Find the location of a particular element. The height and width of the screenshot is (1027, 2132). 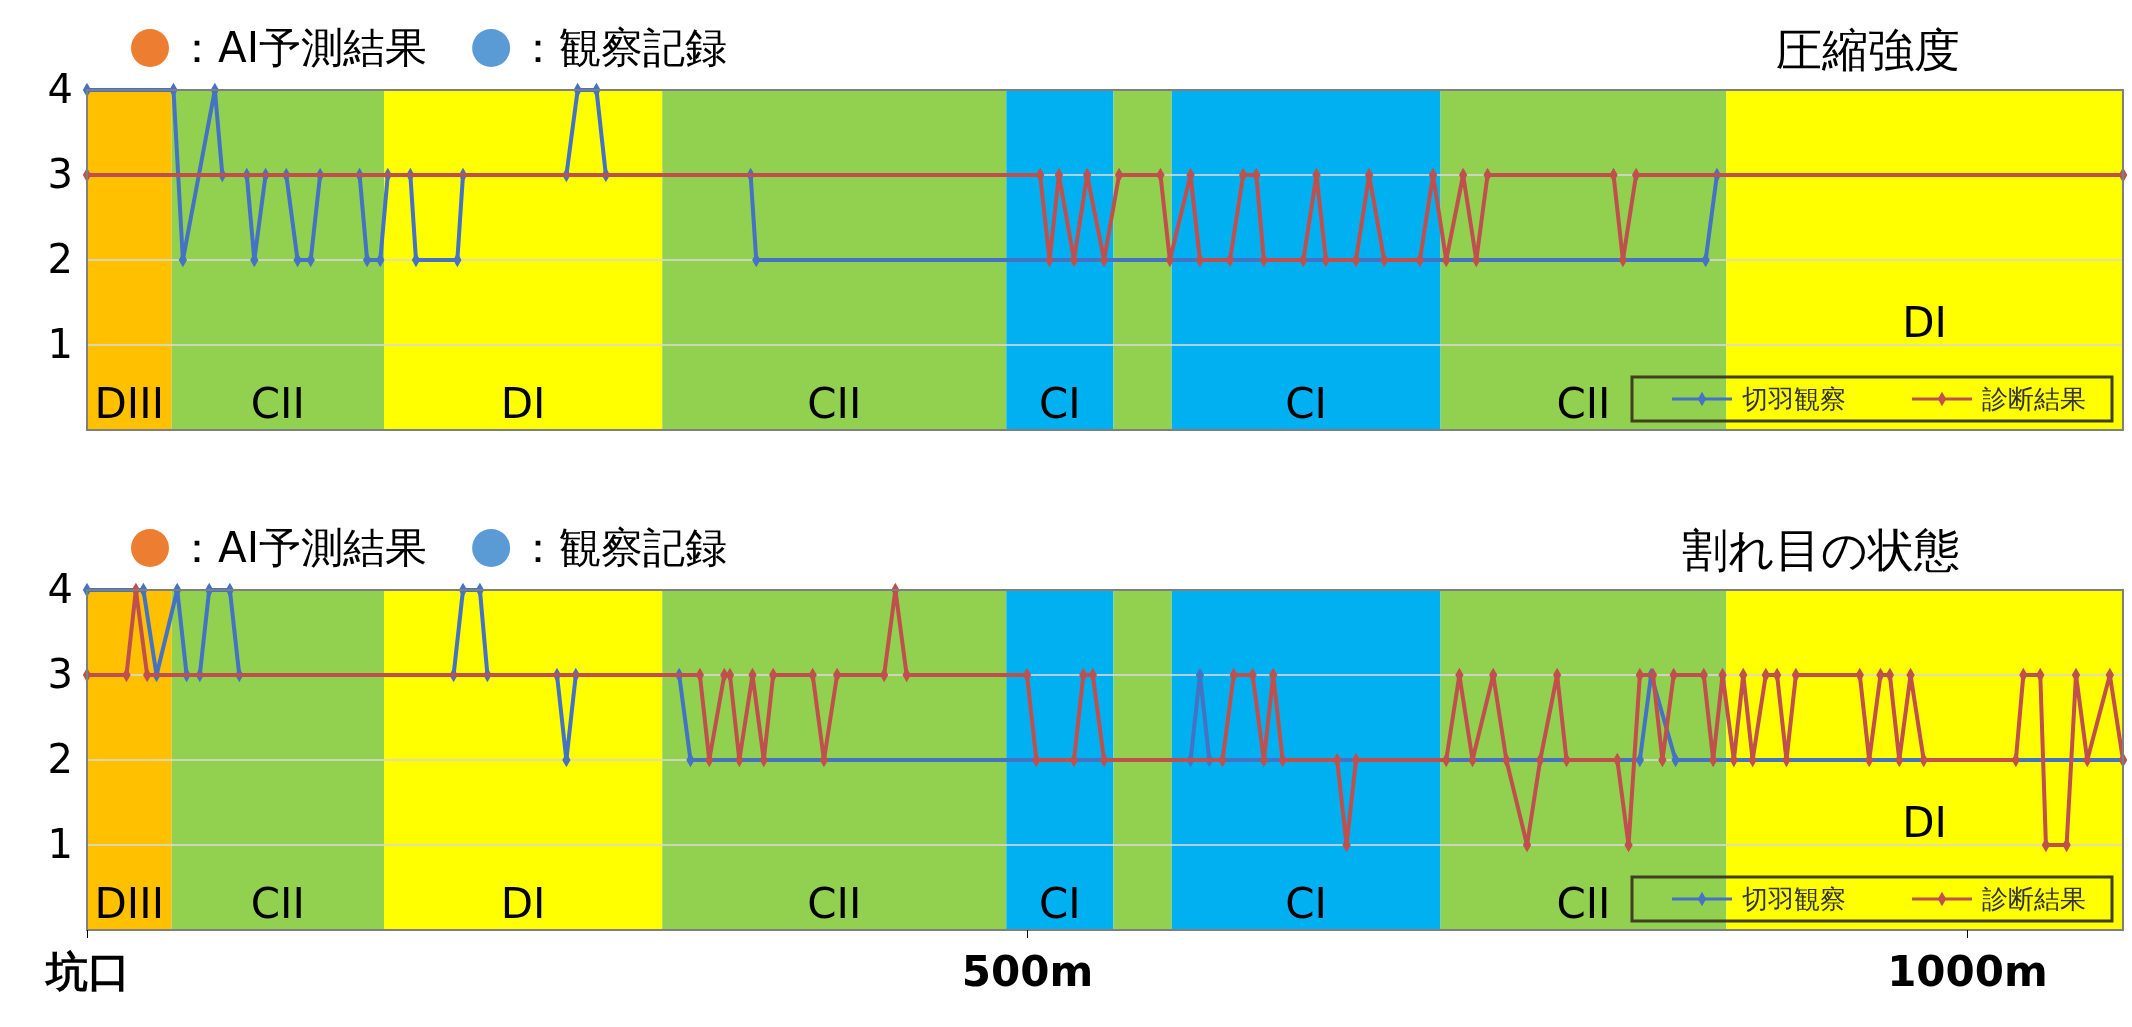

x-tick-label: 坑口 is located at coordinates (86, 971).